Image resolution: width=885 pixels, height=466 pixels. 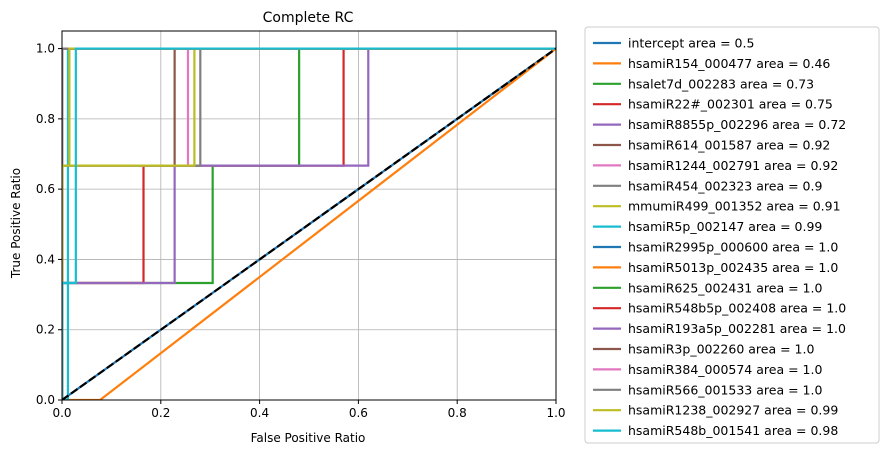 What do you see at coordinates (45, 49) in the screenshot?
I see `y-tick-label: 1.0` at bounding box center [45, 49].